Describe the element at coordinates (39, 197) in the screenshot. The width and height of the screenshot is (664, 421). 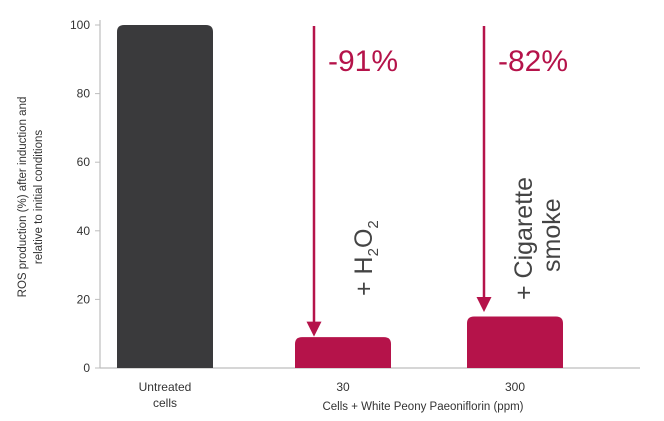
I see `y-axis-title-line: relative to initial conditions` at that location.